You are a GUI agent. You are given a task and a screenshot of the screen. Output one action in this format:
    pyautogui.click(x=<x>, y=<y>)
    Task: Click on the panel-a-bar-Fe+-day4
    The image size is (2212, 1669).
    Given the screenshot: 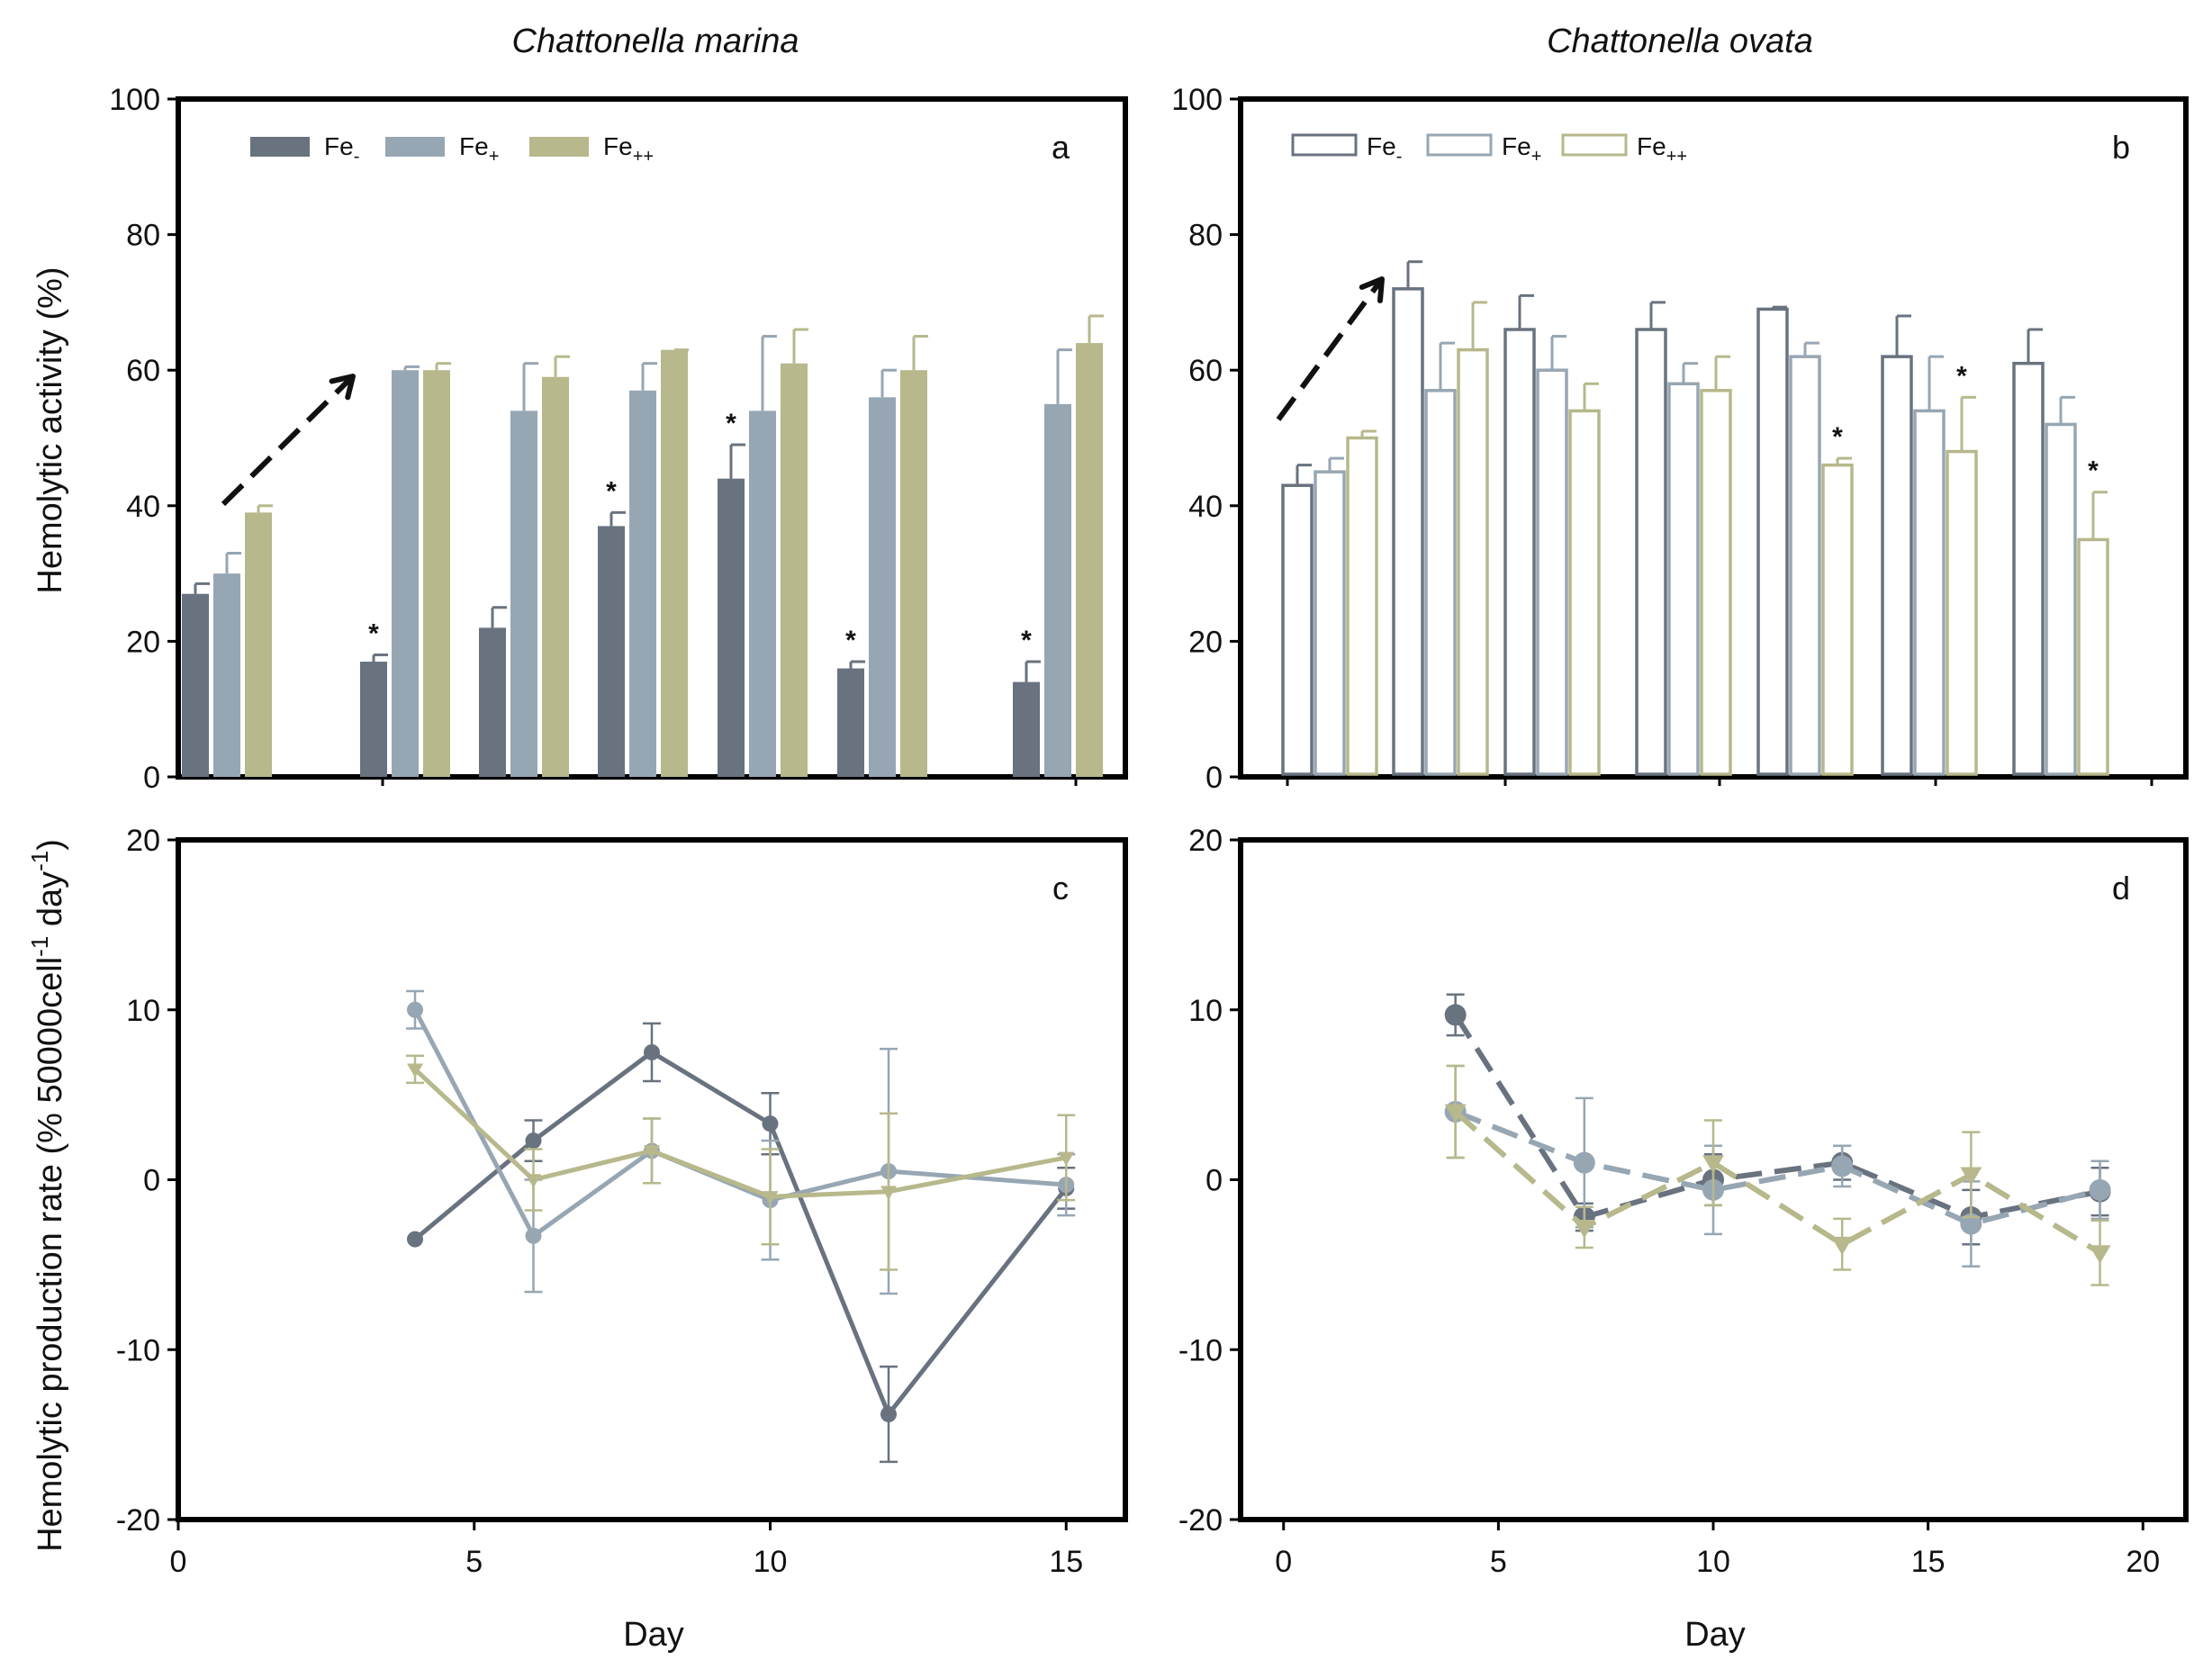 What is the action you would take?
    pyautogui.click(x=405, y=573)
    